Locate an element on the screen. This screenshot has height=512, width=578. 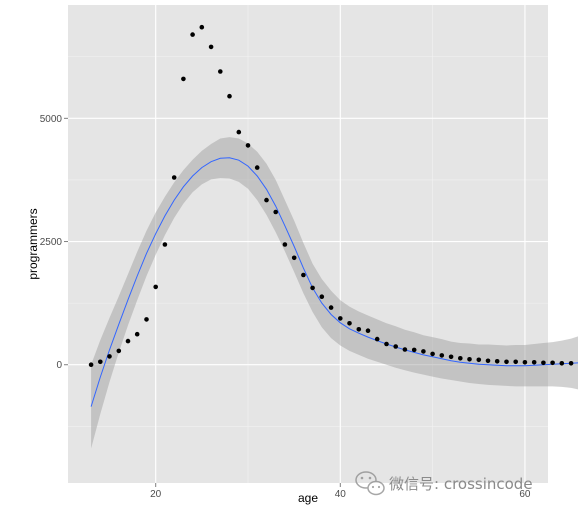
x-axis-title: age is located at coordinates (308, 498).